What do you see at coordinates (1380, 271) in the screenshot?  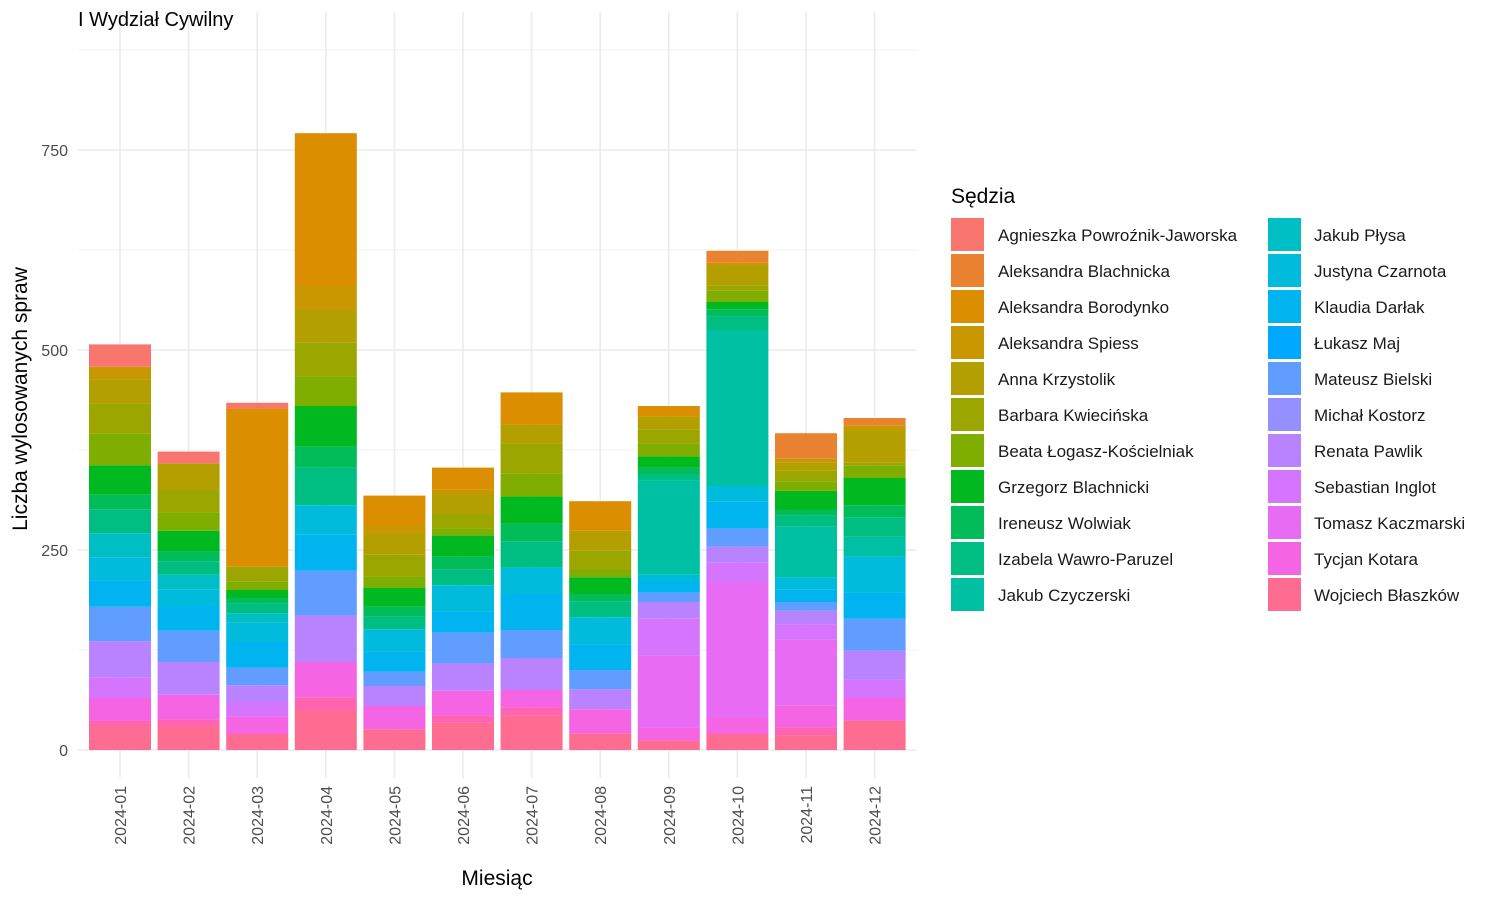 I see `legend-label: Justyna Czarnota` at bounding box center [1380, 271].